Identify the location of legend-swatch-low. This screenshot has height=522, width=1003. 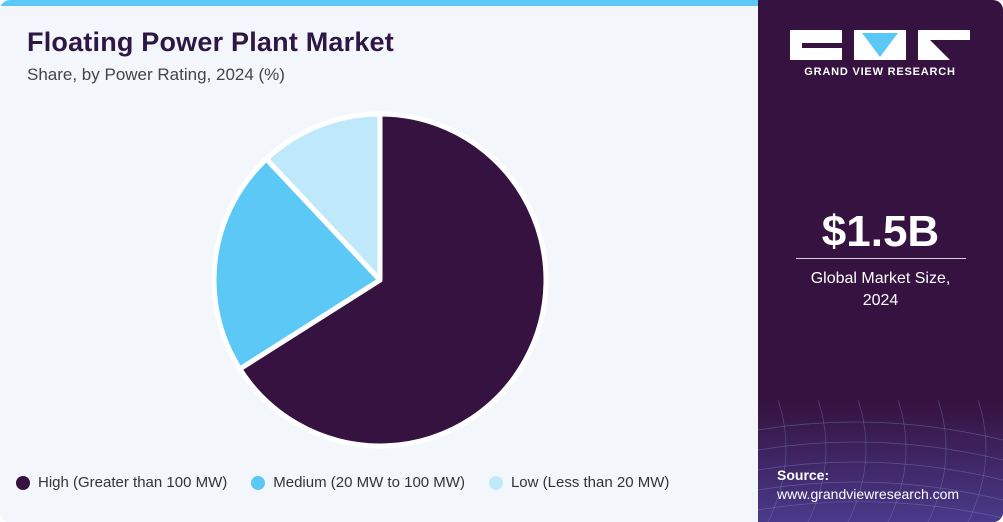
(495, 482).